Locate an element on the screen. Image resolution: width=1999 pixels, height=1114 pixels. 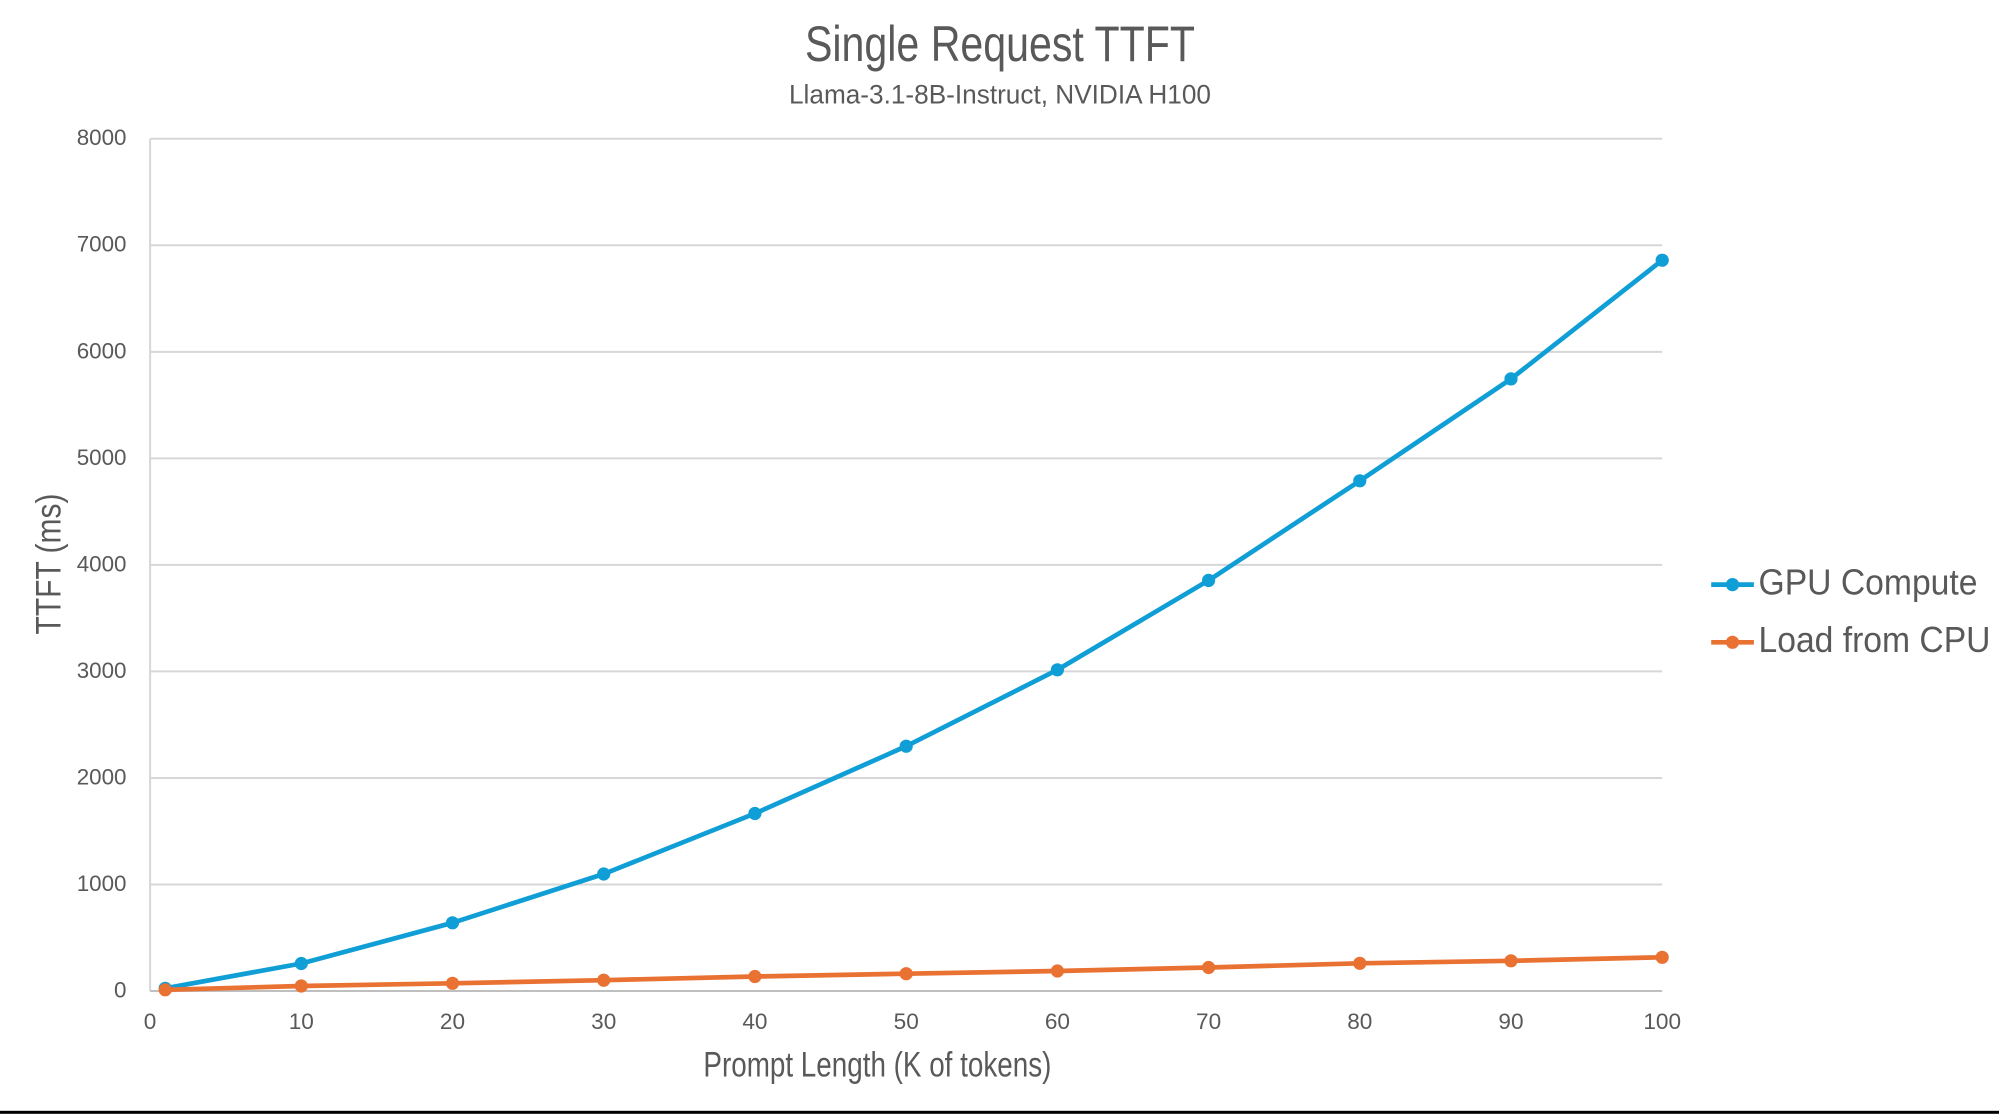
svg-text: 60 is located at coordinates (1057, 1021).